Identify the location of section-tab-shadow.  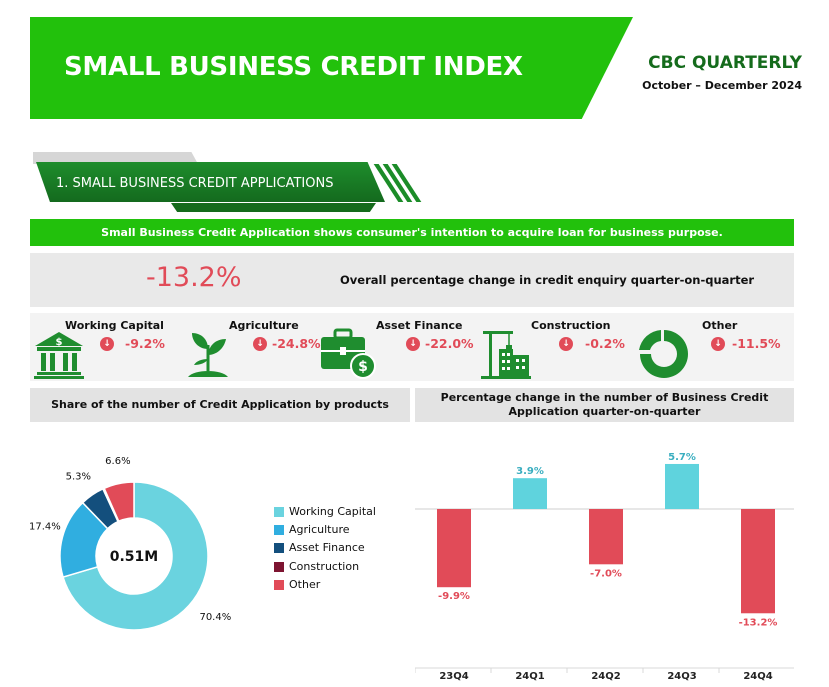
(273, 207).